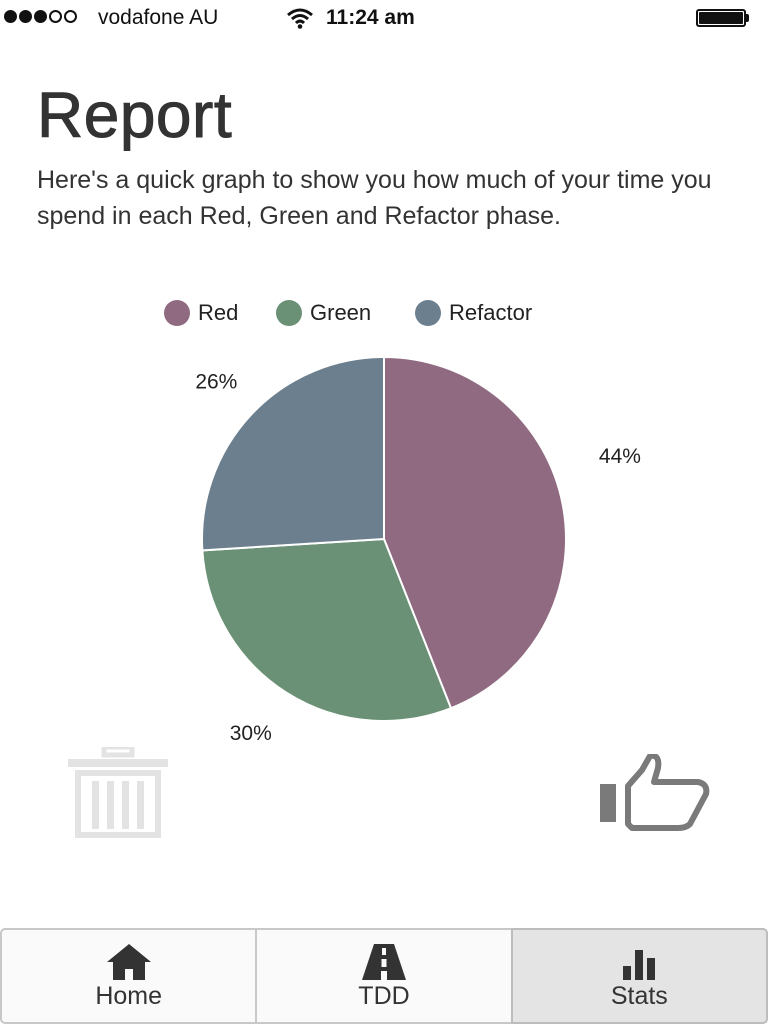 This screenshot has width=768, height=1024. I want to click on tab-stats-label: Stats, so click(639, 996).